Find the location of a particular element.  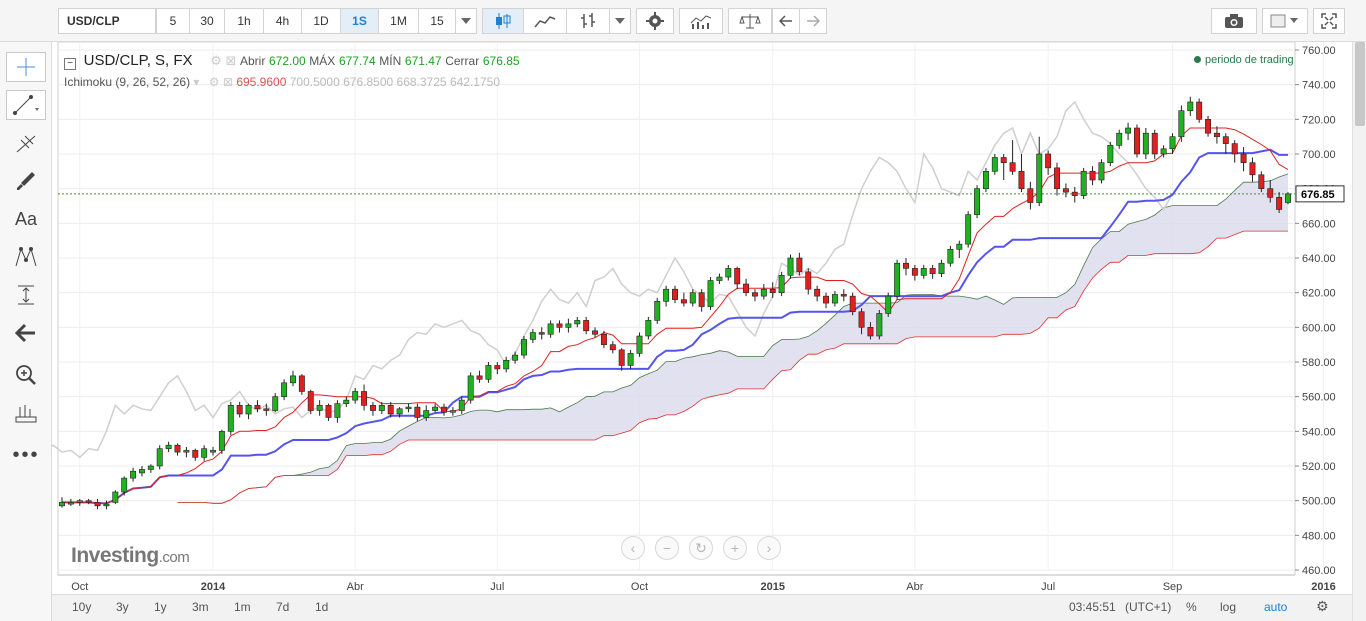

vertical-scrollbar is located at coordinates (1359, 331).